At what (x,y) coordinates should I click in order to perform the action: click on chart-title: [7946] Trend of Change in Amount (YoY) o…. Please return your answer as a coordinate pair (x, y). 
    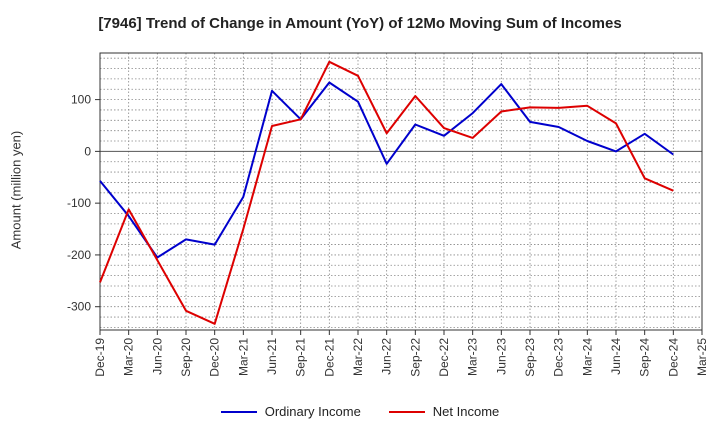
    Looking at the image, I should click on (360, 23).